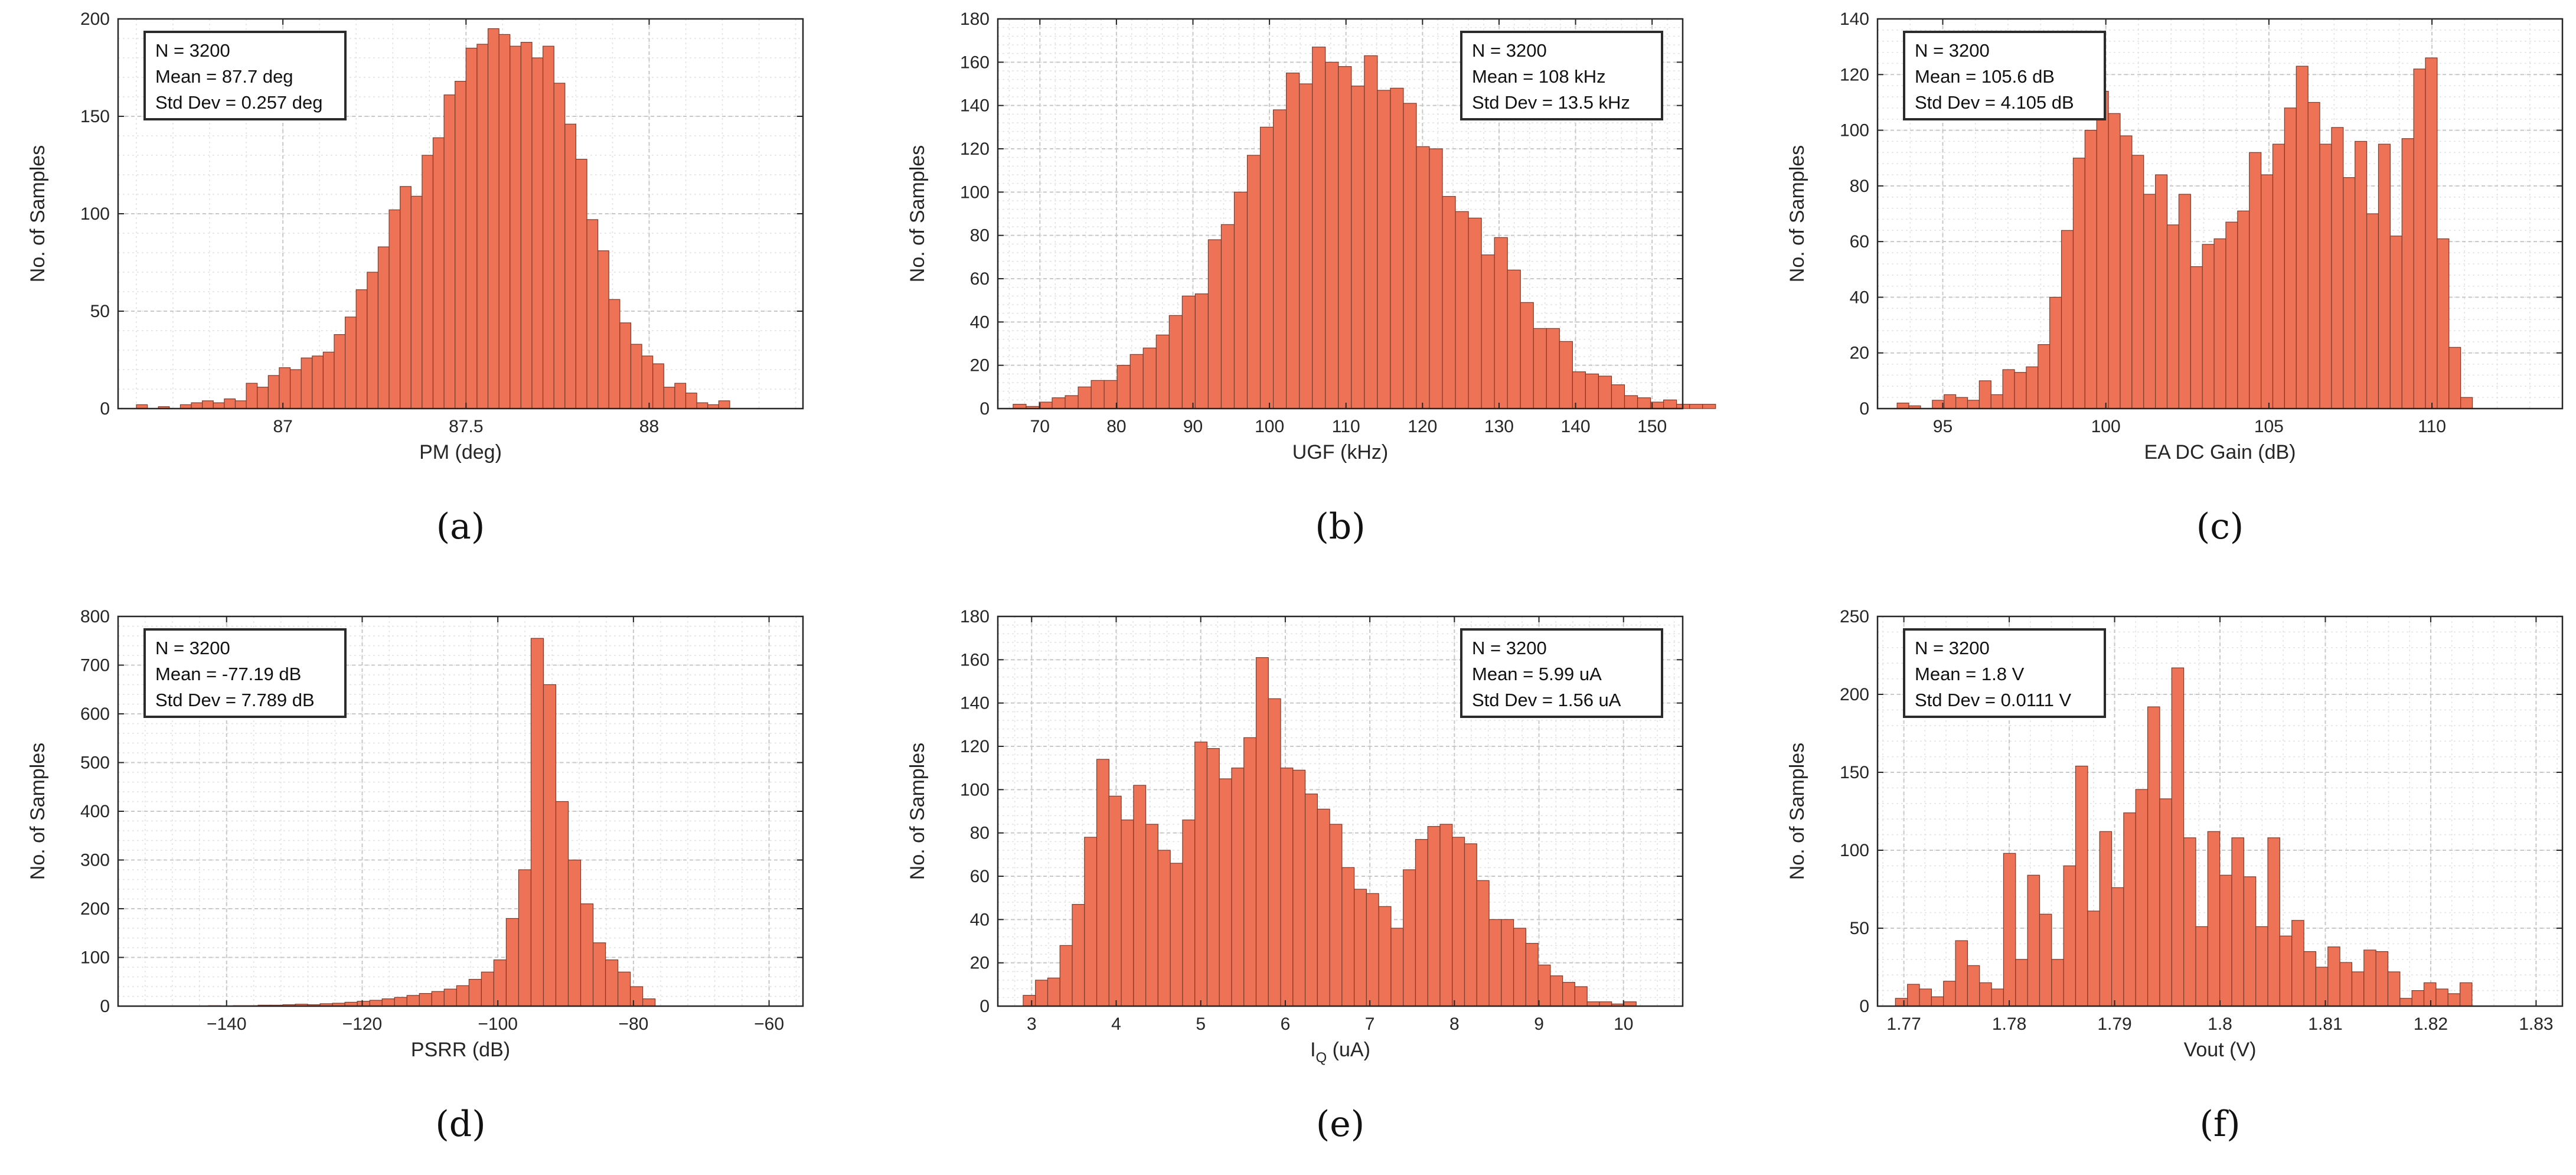  Describe the element at coordinates (95, 616) in the screenshot. I see `y-tick-label: 800` at that location.